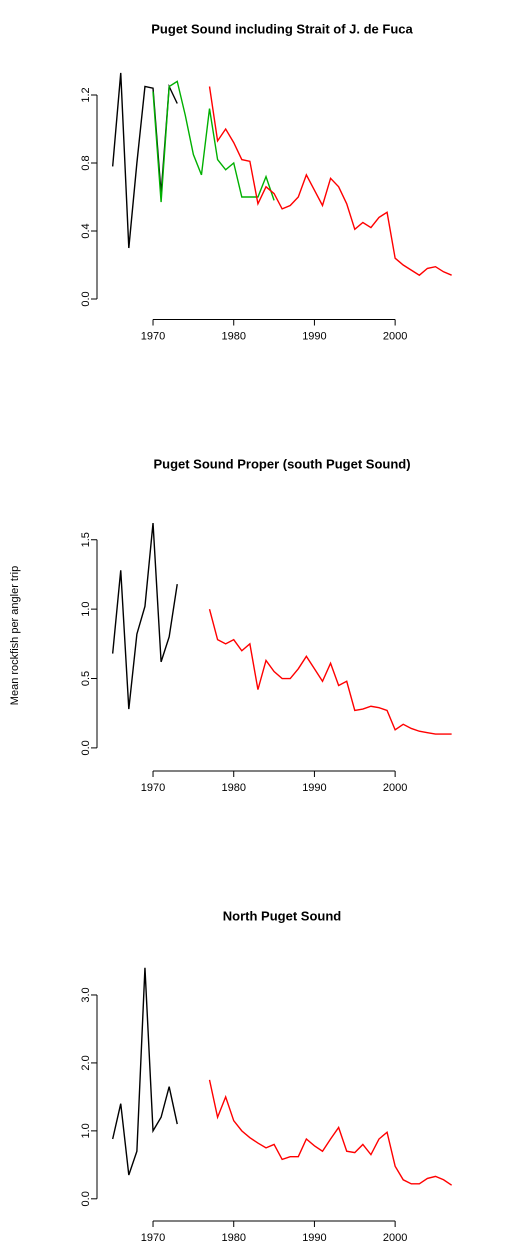 This screenshot has height=1253, width=519. What do you see at coordinates (281, 463) in the screenshot?
I see `chart-title: Puget Sound Proper (south Puget Sound)` at bounding box center [281, 463].